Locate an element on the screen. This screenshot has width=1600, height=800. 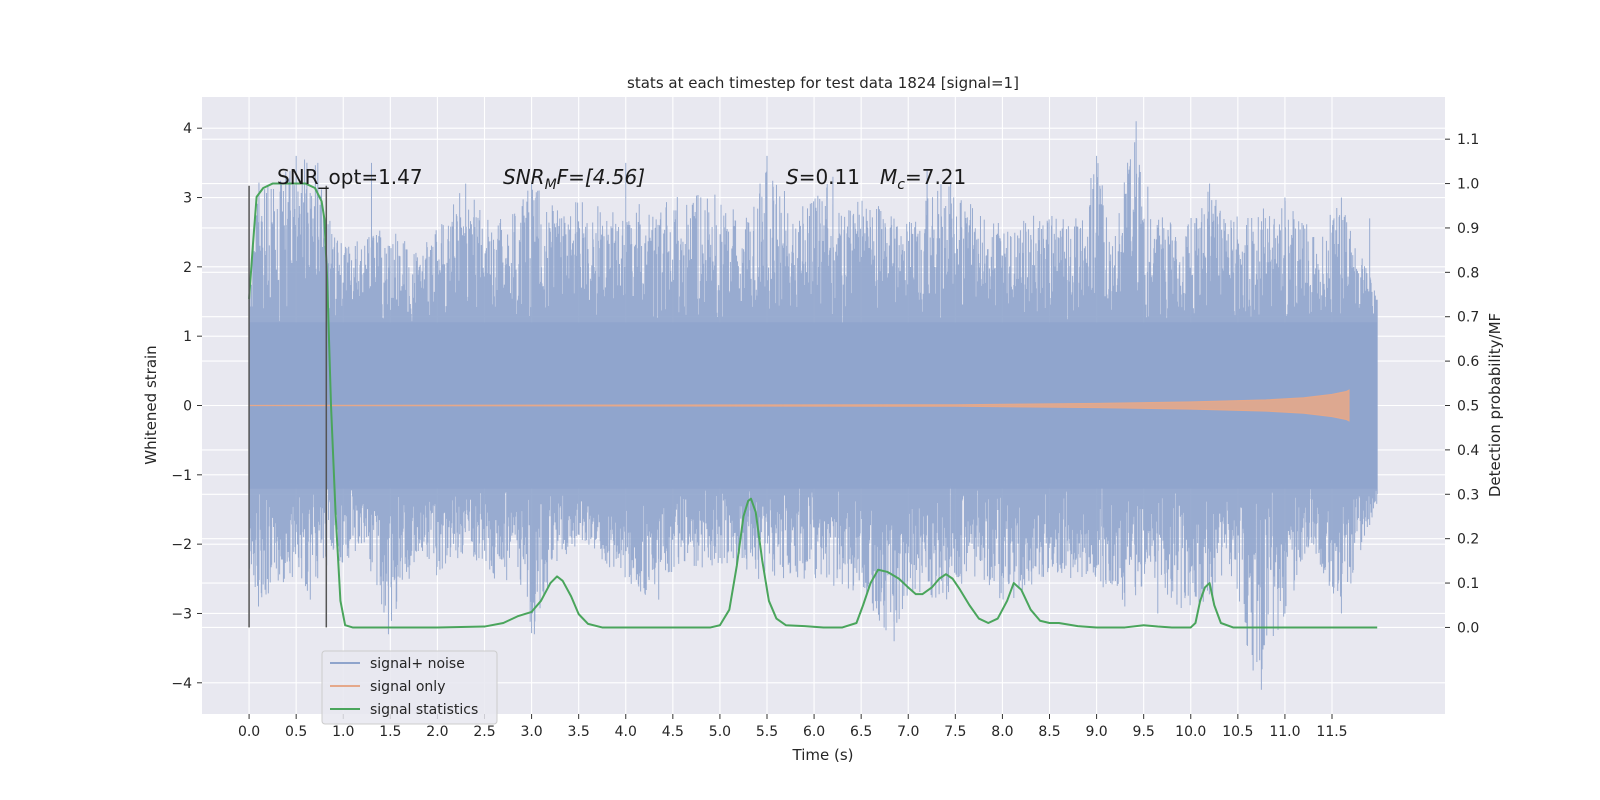
annotation-mc: Mc=7.21 is located at coordinates (923, 179).